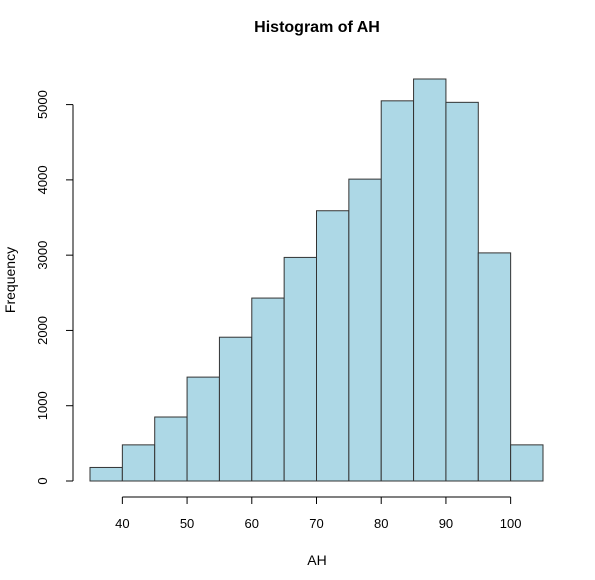  What do you see at coordinates (316, 560) in the screenshot?
I see `x-axis-label: AH` at bounding box center [316, 560].